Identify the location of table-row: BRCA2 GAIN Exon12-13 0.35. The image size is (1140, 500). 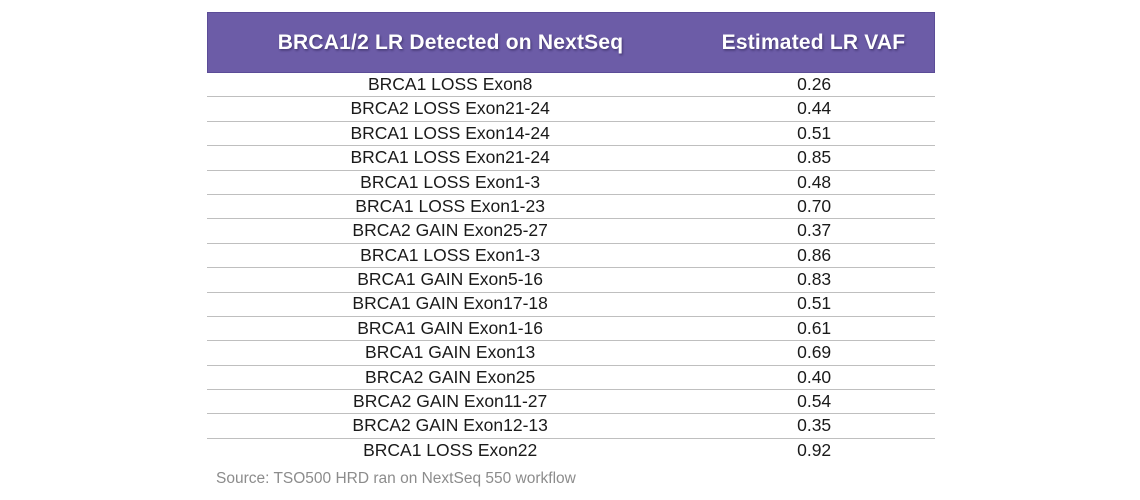
(571, 426).